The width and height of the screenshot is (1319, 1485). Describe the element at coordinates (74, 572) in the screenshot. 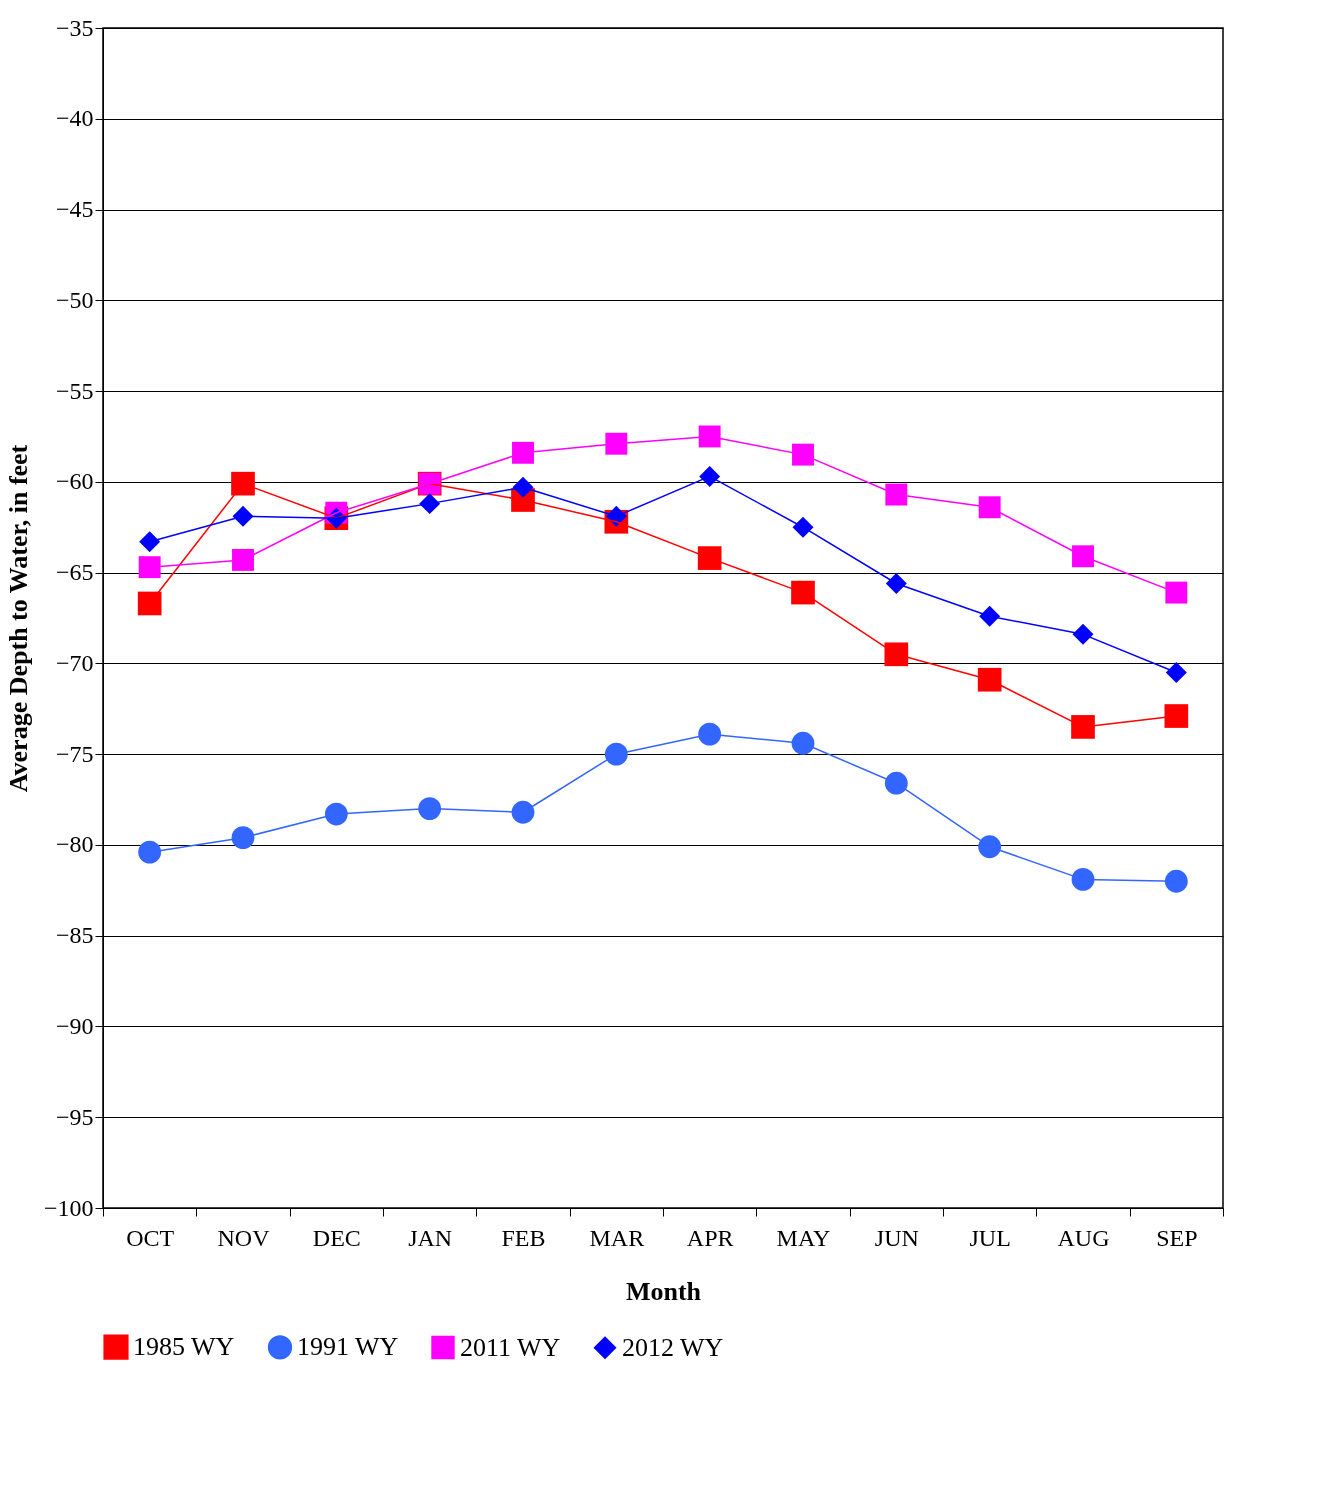

I see `y-tick-label: −65` at that location.